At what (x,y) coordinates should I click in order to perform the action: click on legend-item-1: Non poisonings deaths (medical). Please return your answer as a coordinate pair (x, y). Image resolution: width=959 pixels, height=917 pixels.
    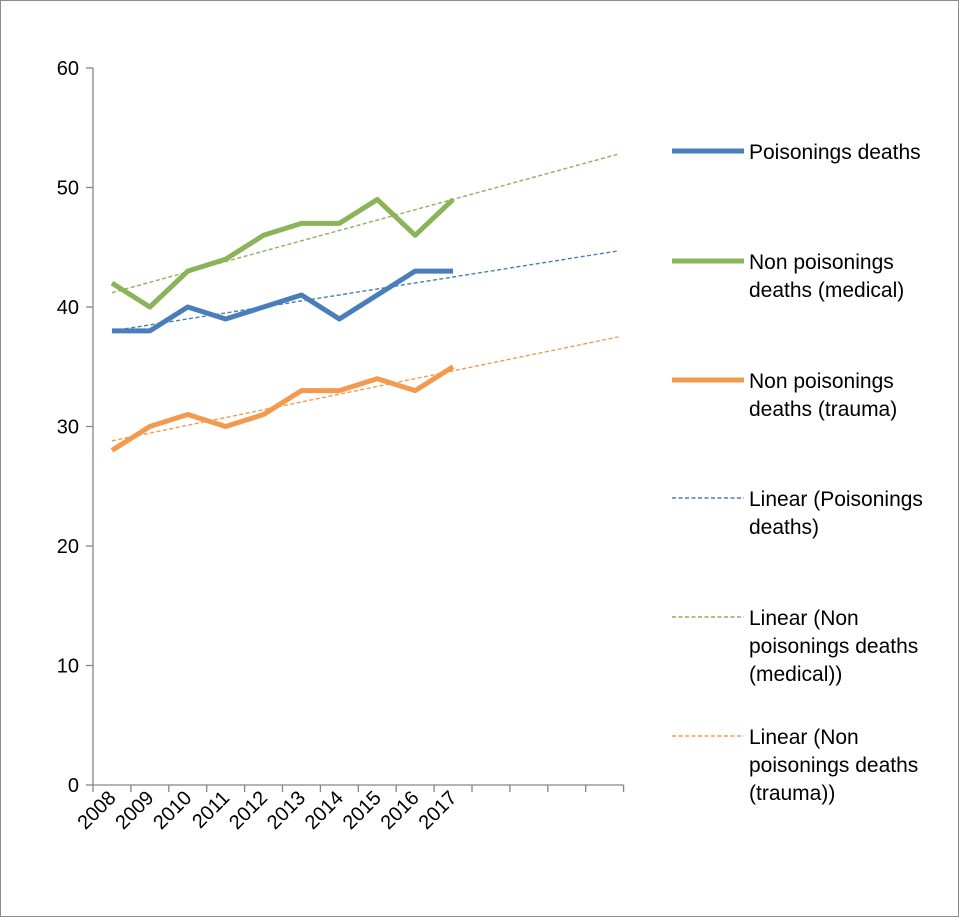
    Looking at the image, I should click on (788, 276).